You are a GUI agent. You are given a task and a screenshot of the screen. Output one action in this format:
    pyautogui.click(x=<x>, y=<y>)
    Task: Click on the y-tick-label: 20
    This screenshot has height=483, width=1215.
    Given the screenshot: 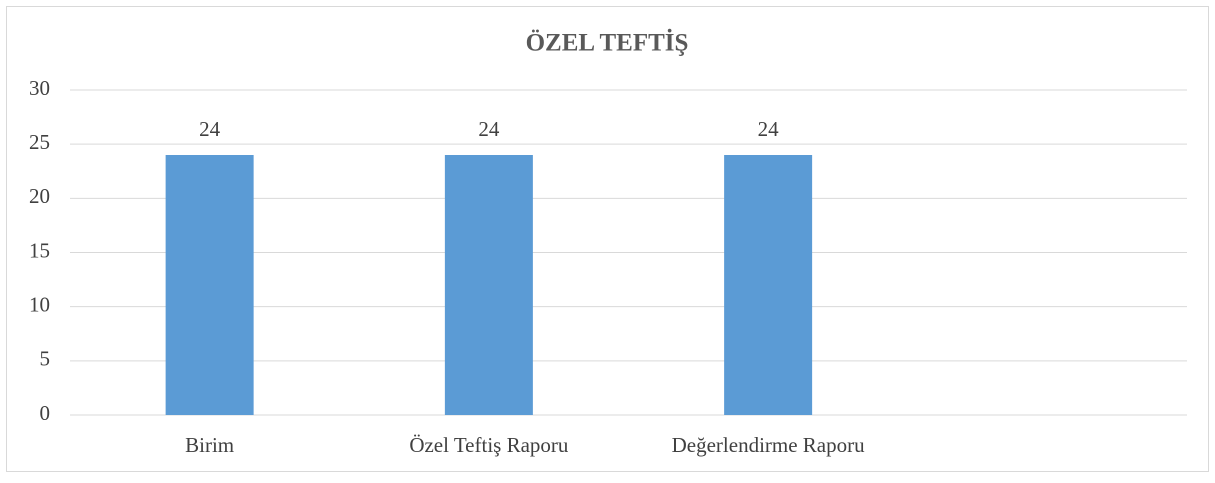 What is the action you would take?
    pyautogui.click(x=39, y=196)
    